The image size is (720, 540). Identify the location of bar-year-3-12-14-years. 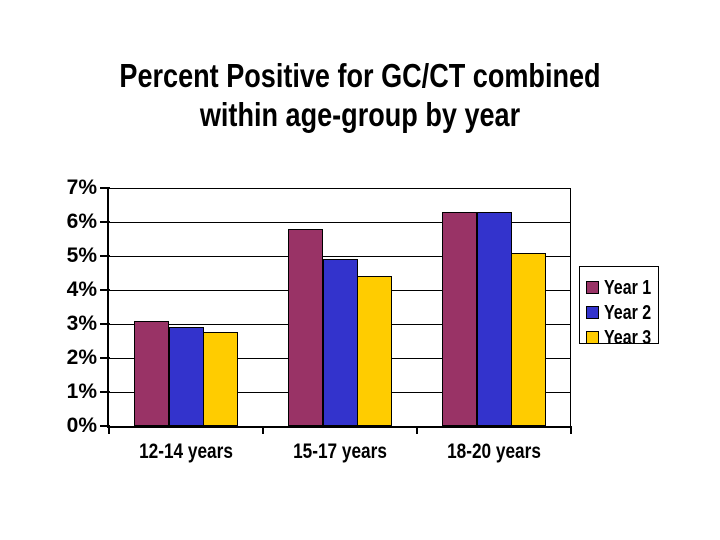
(220, 379).